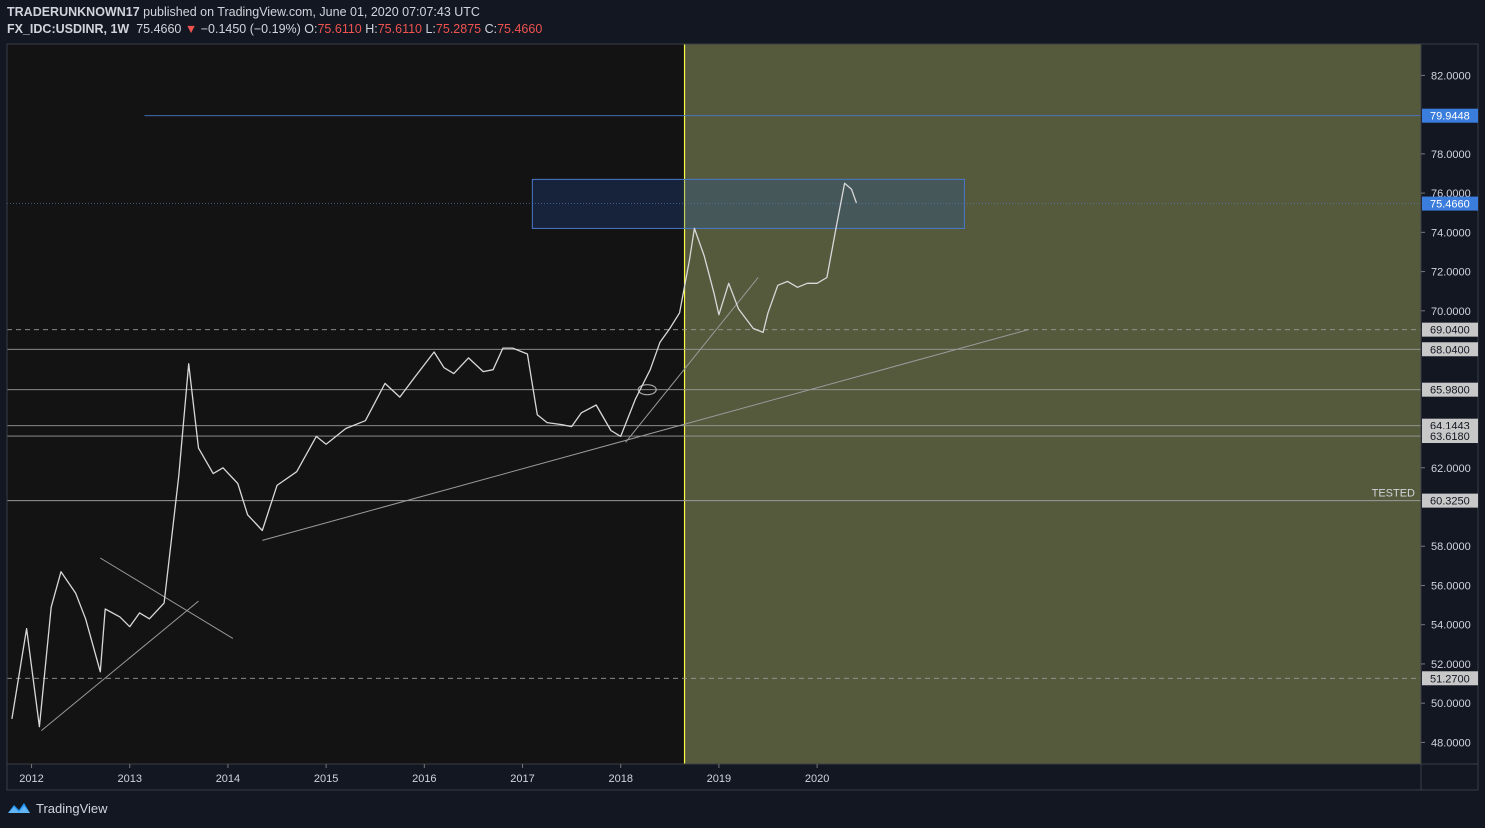  Describe the element at coordinates (522, 779) in the screenshot. I see `x-tick-label: 2017` at that location.